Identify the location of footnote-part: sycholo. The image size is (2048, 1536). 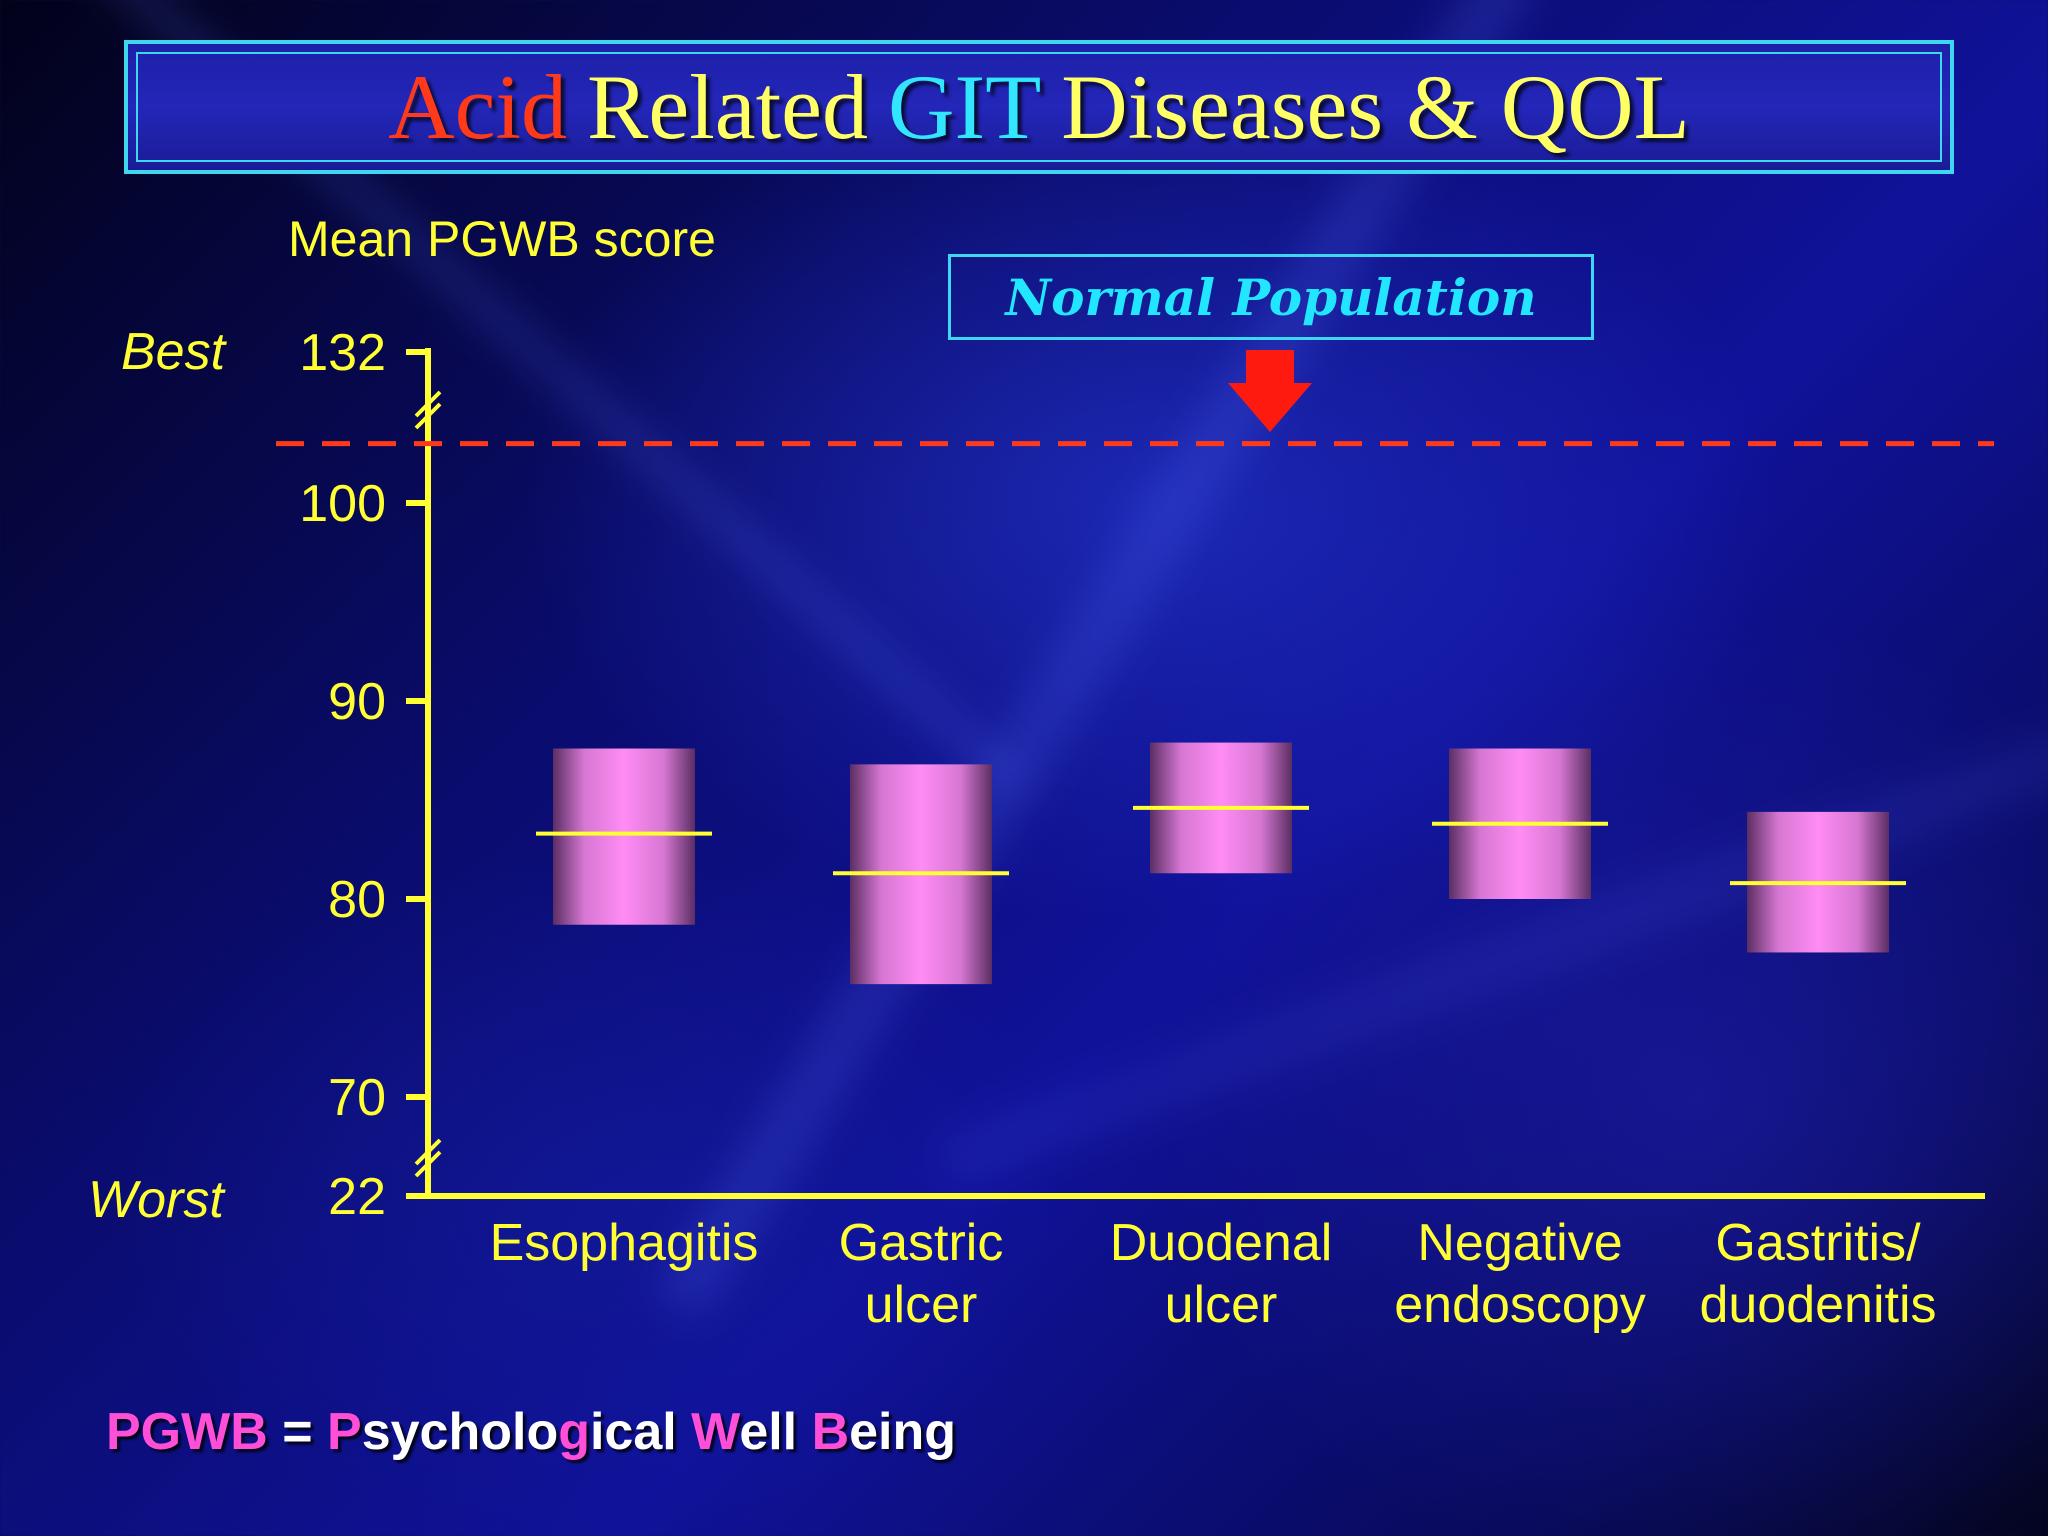
(460, 1432).